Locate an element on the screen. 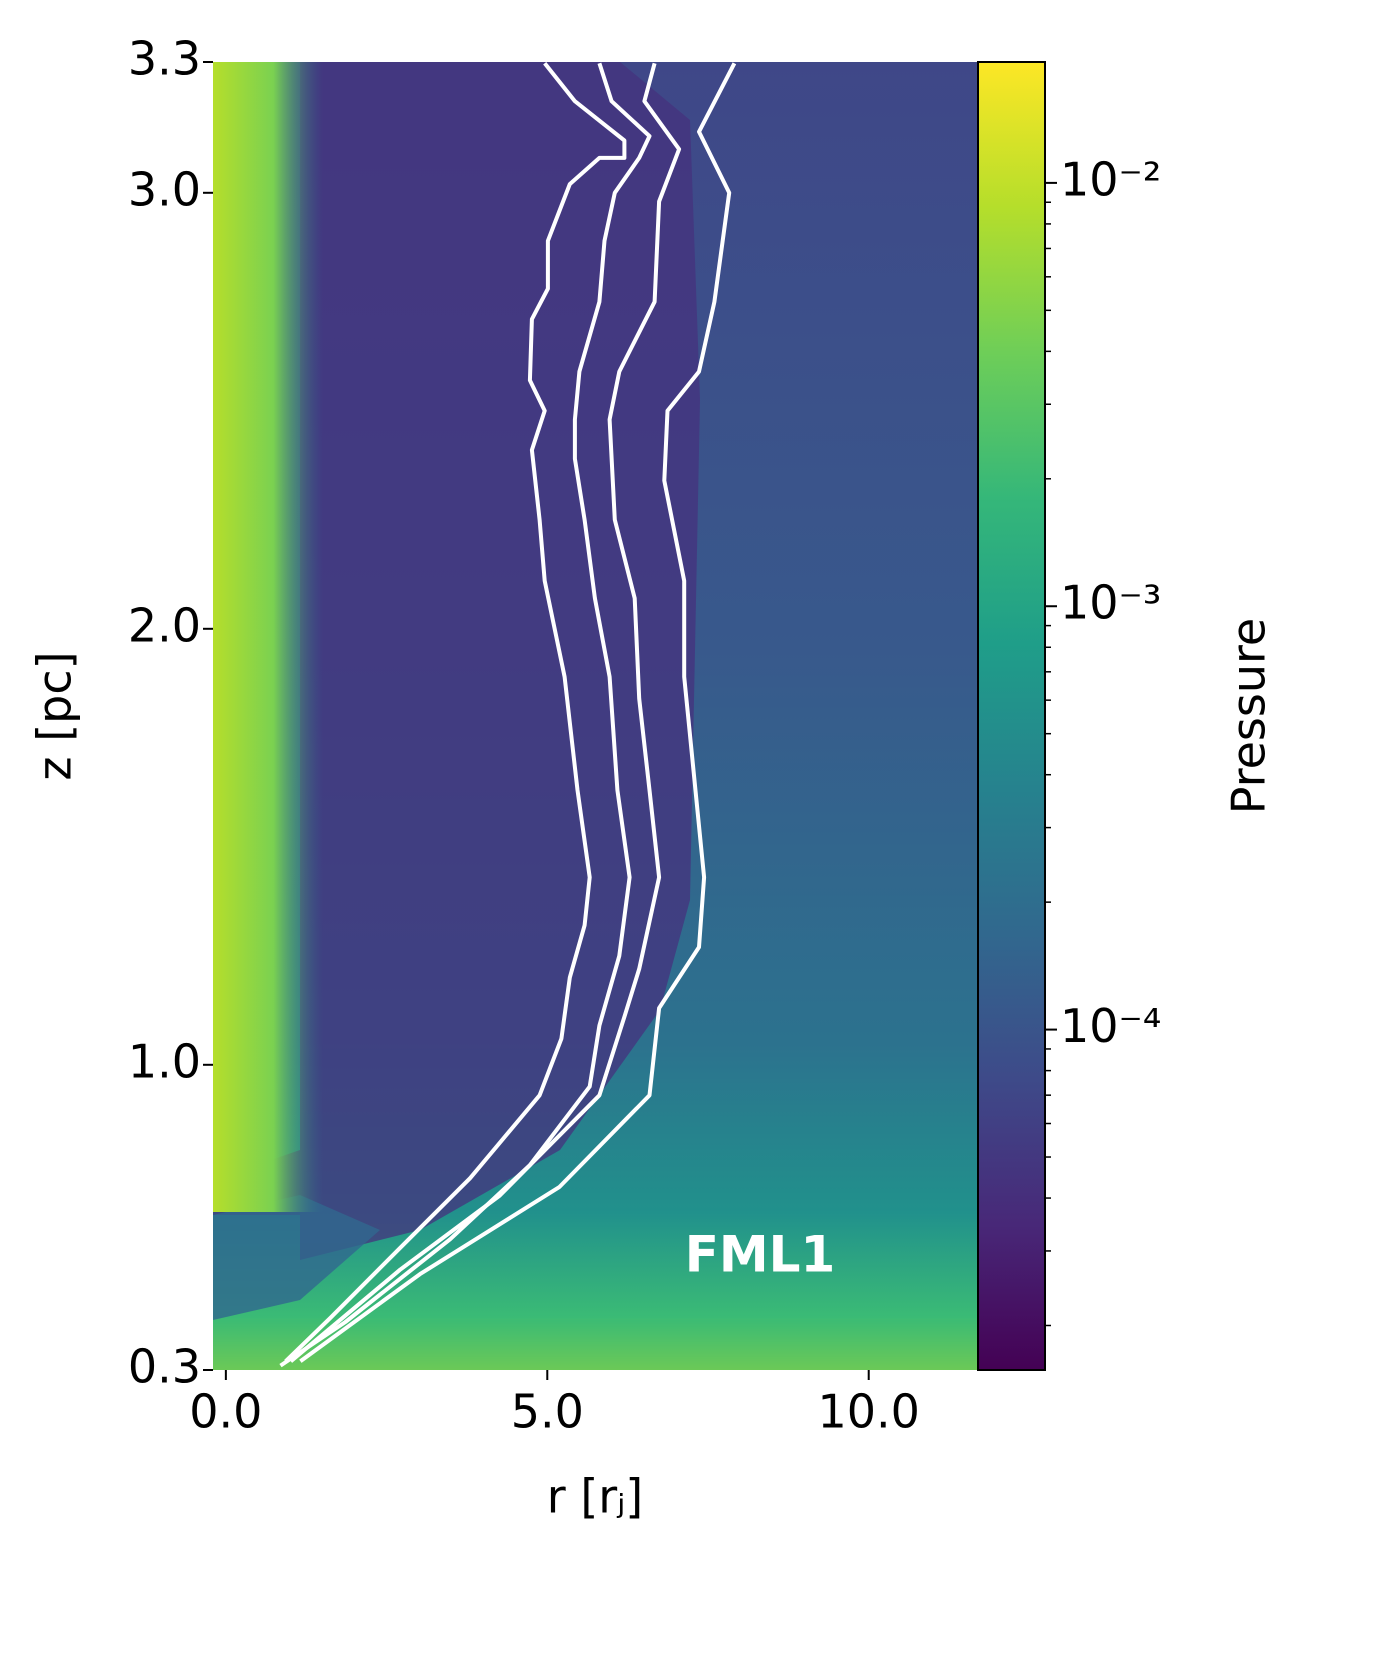  y-tick-label: 0.3 is located at coordinates (164, 1367).